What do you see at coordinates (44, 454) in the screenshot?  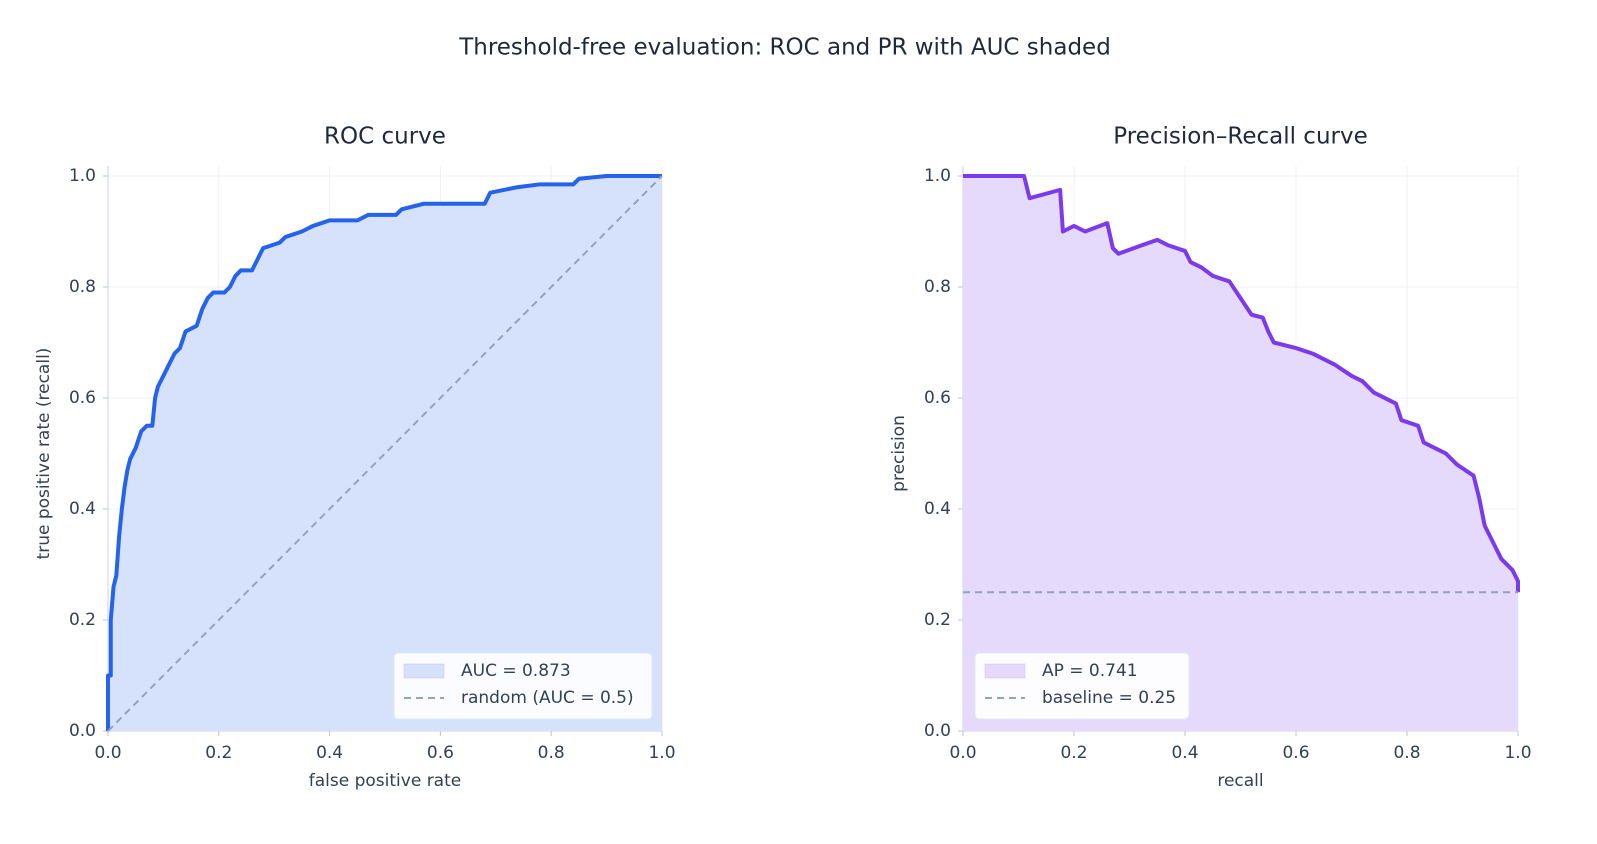 I see `y-axis-label: true positive rate (recall)` at bounding box center [44, 454].